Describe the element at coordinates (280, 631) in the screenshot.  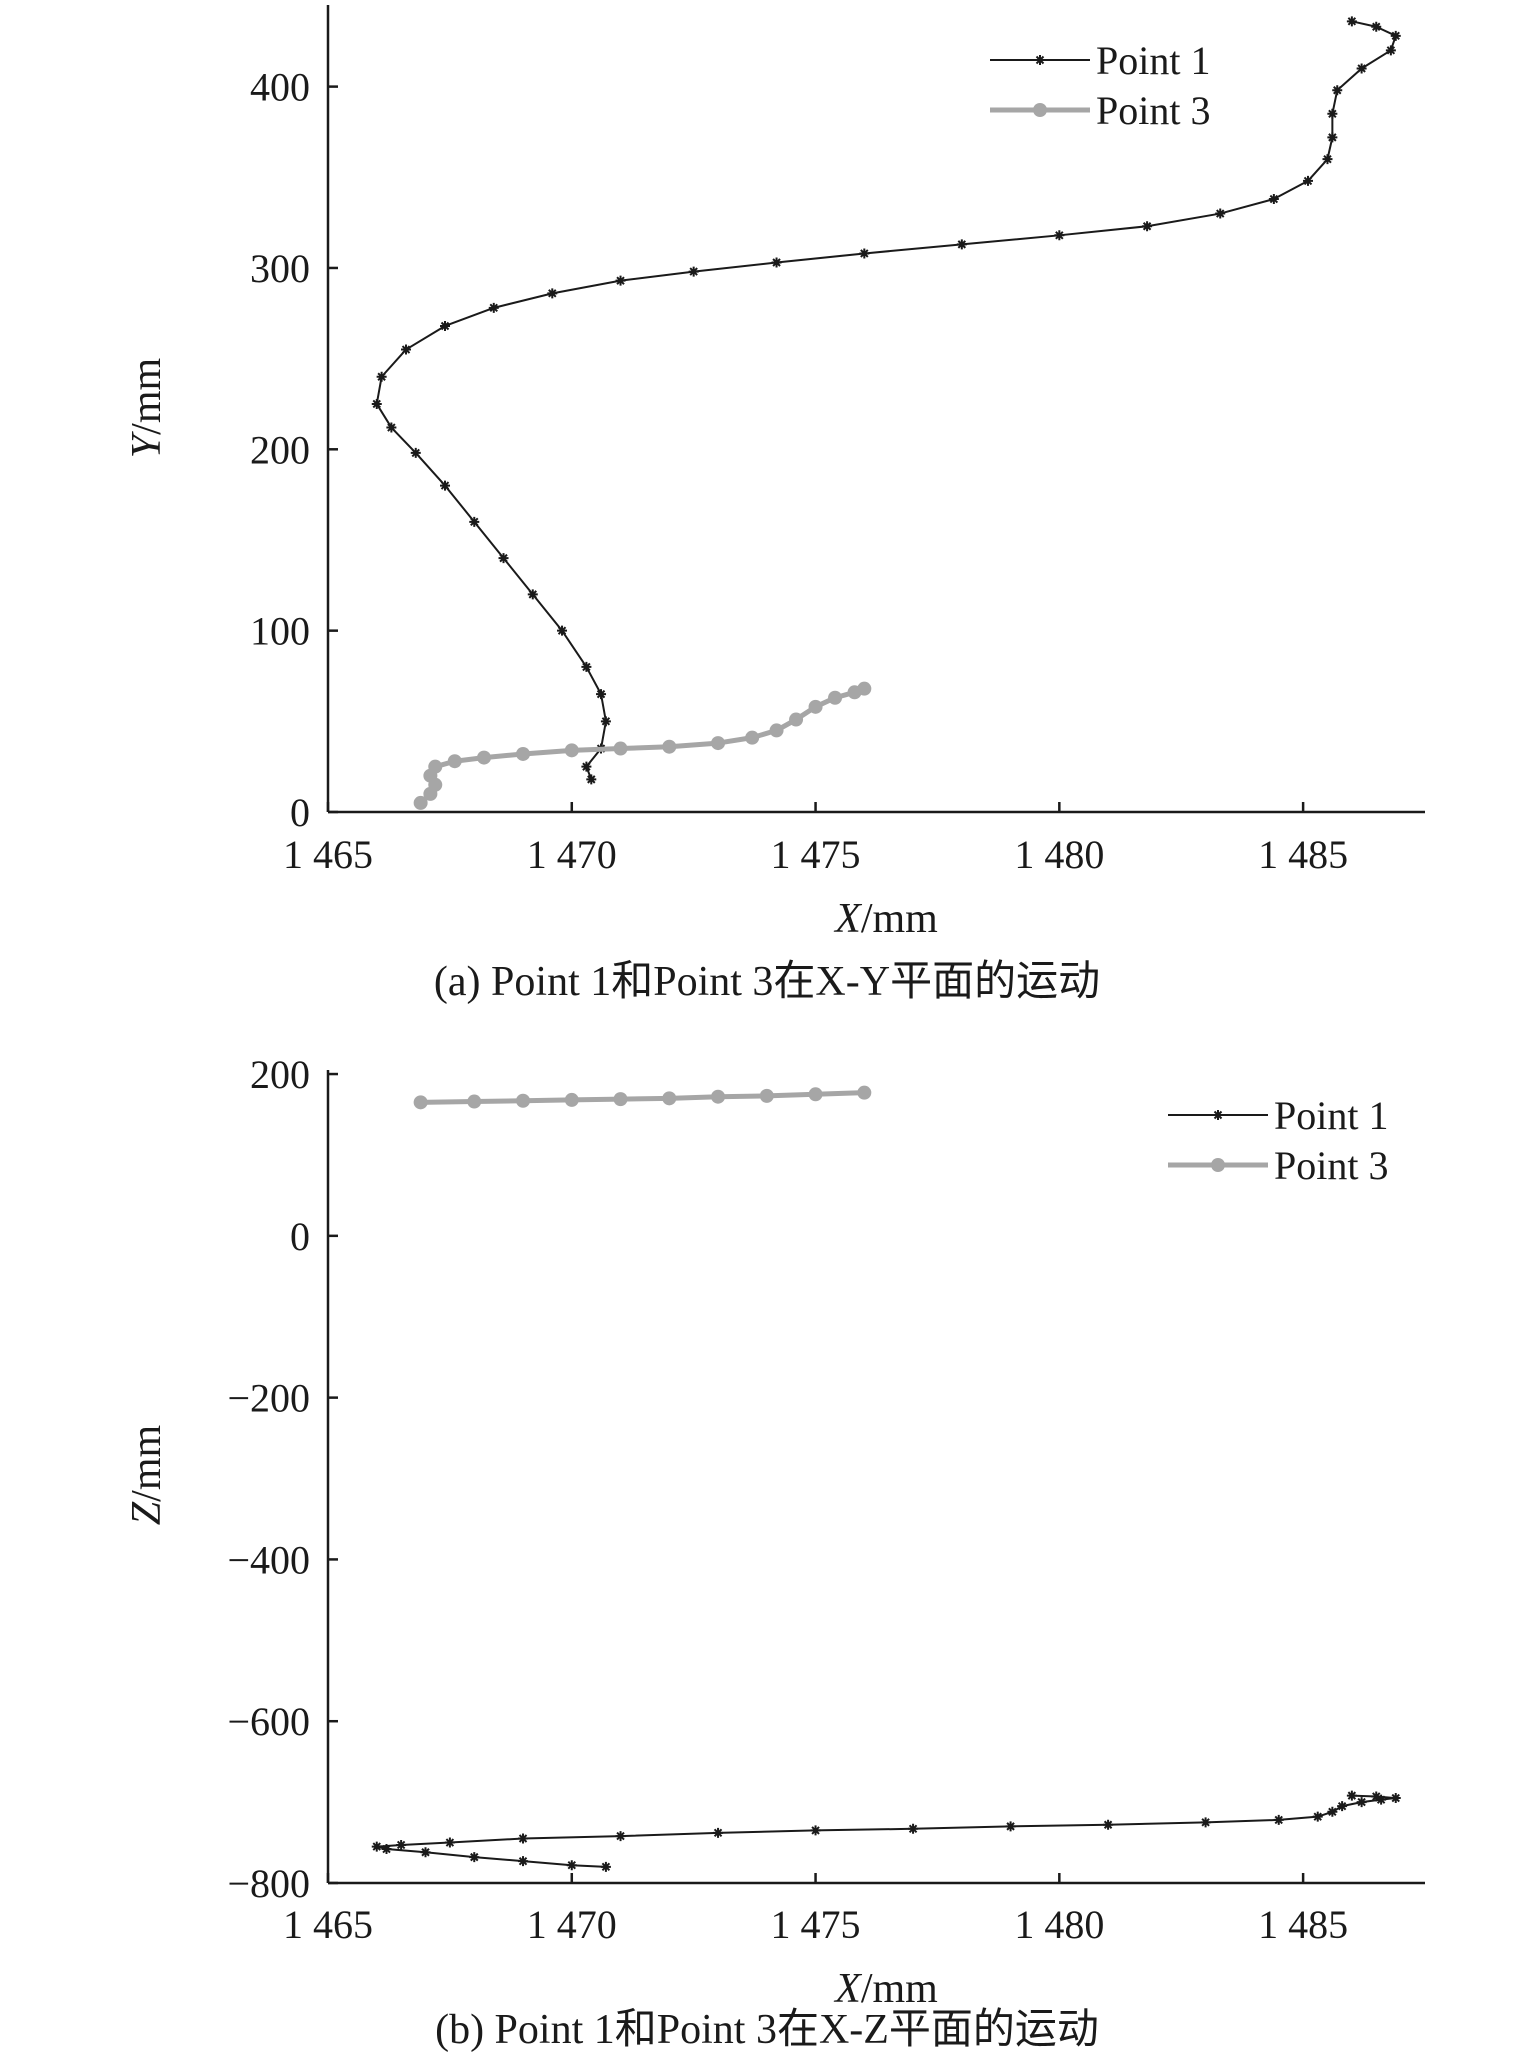
I see `y-tick-label: 100` at that location.